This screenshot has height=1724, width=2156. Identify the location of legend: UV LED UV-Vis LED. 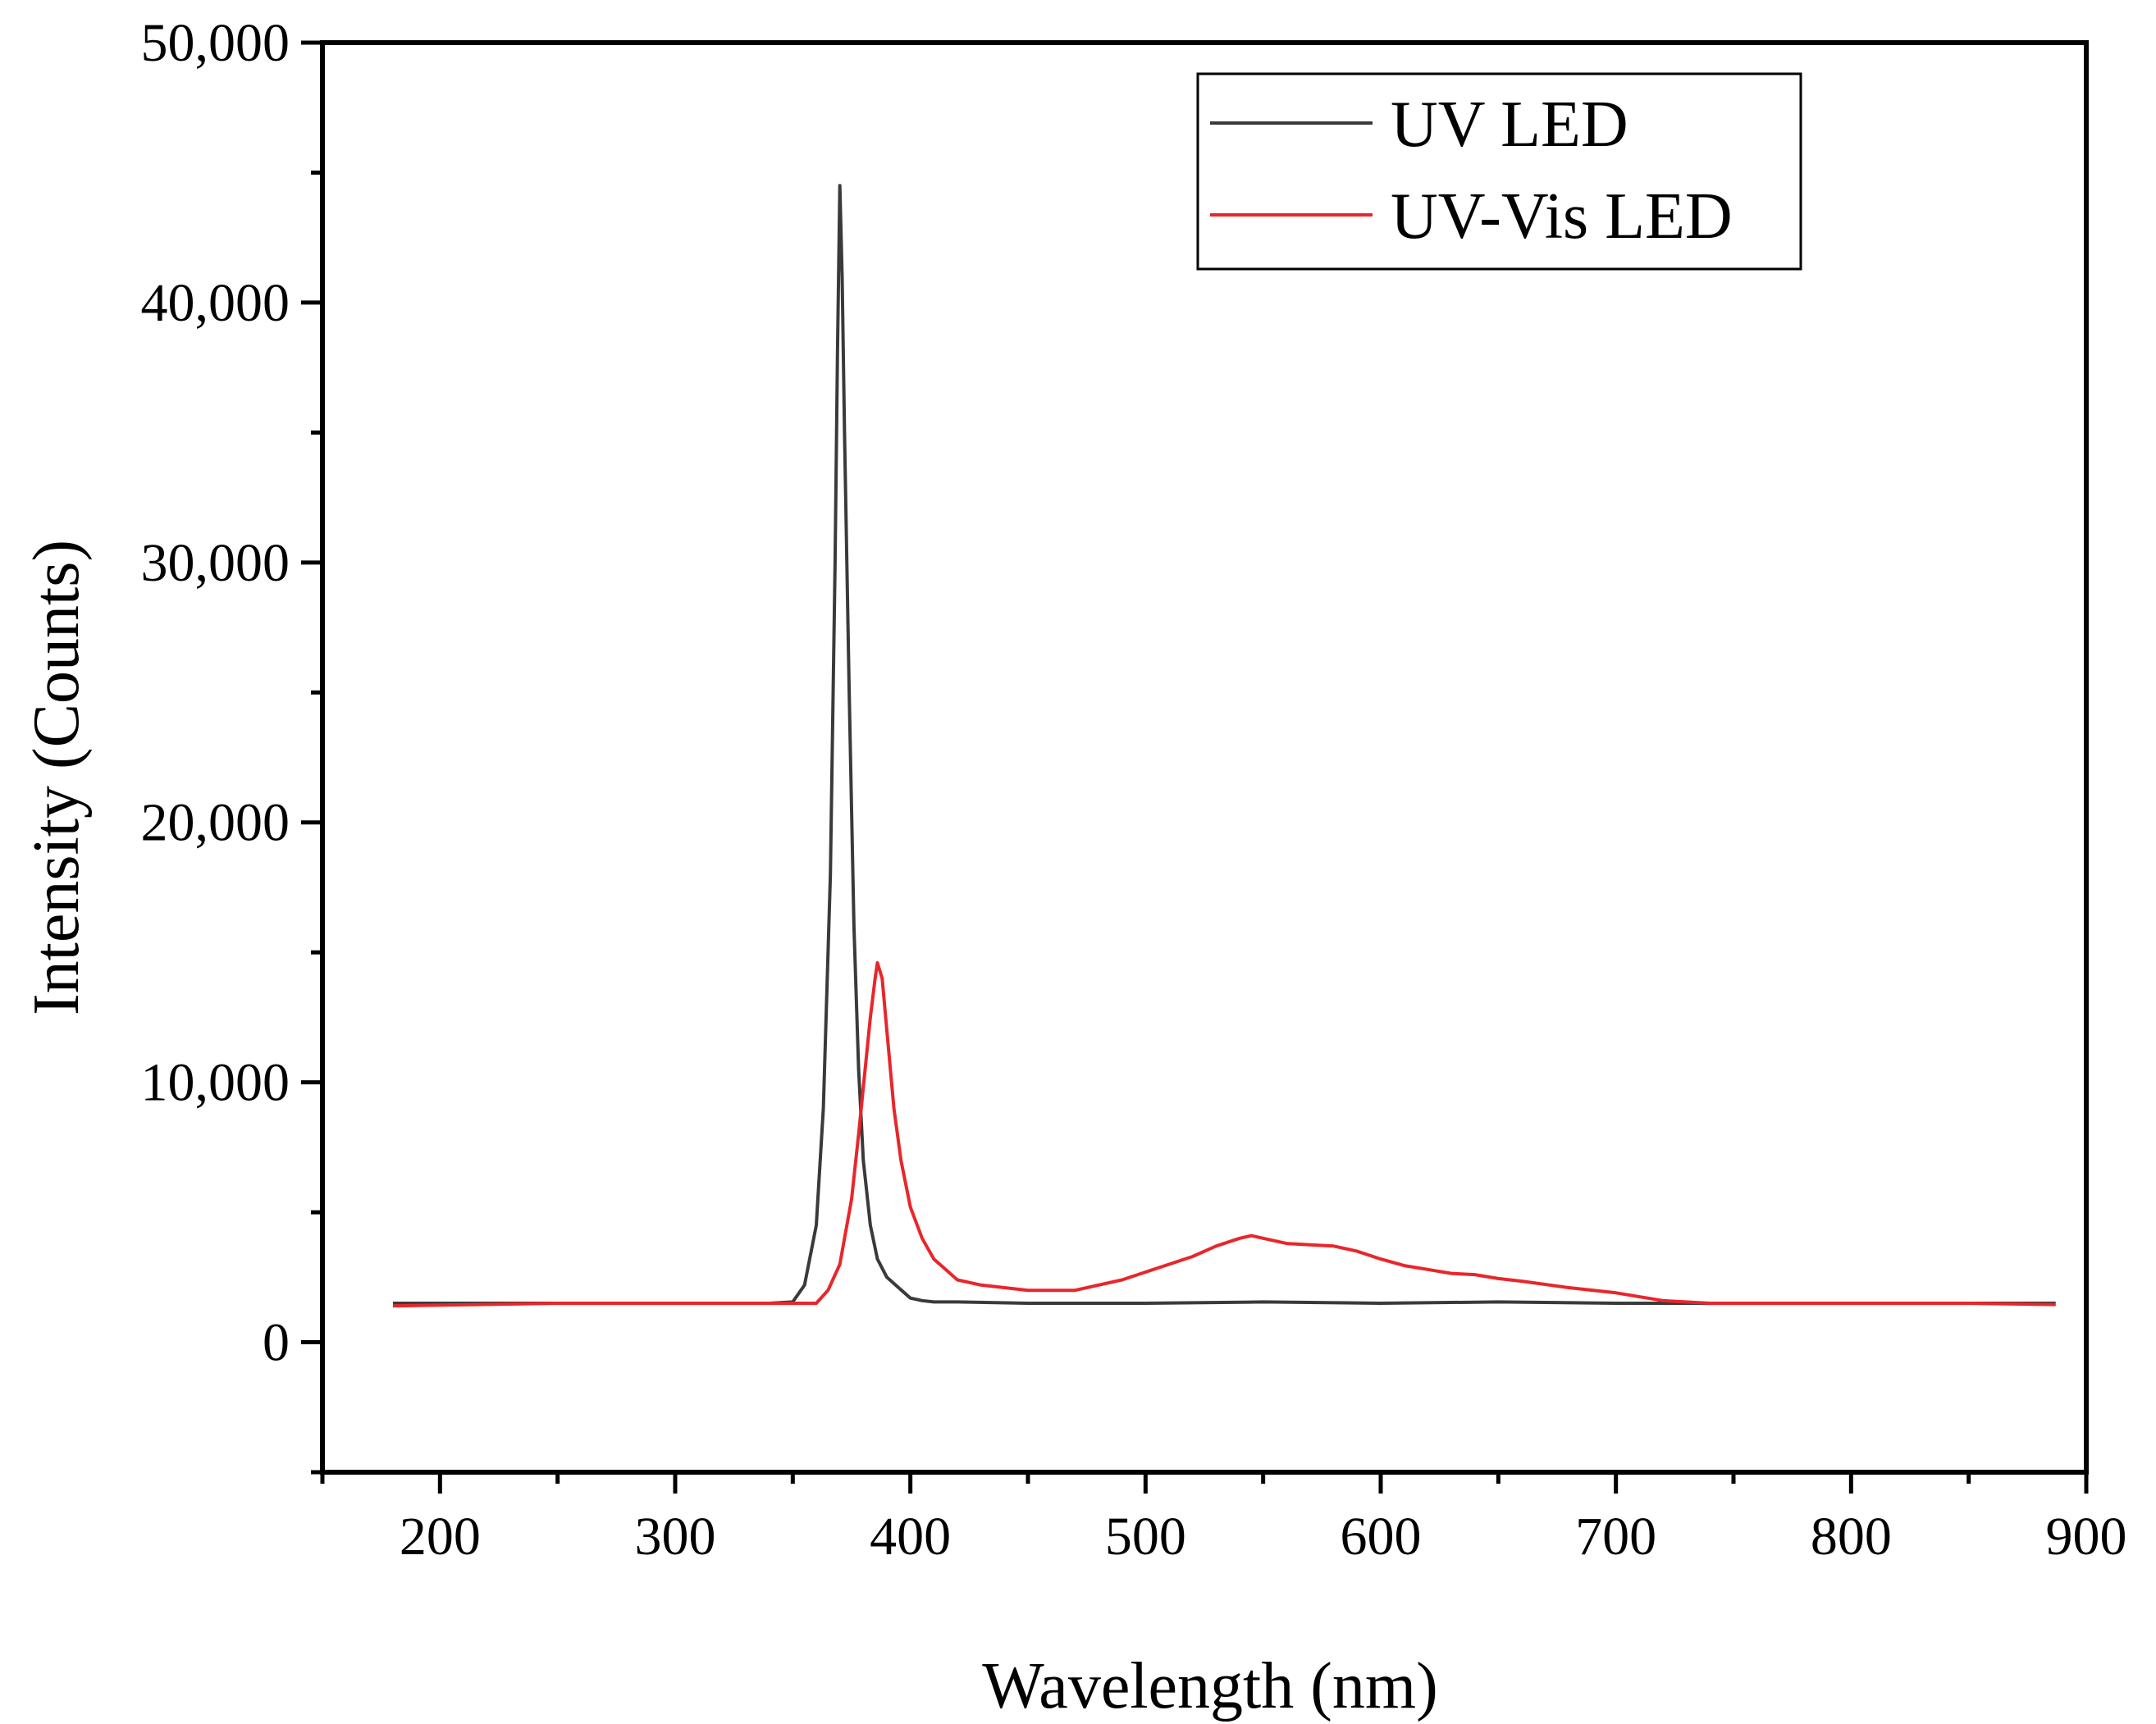
(1499, 171).